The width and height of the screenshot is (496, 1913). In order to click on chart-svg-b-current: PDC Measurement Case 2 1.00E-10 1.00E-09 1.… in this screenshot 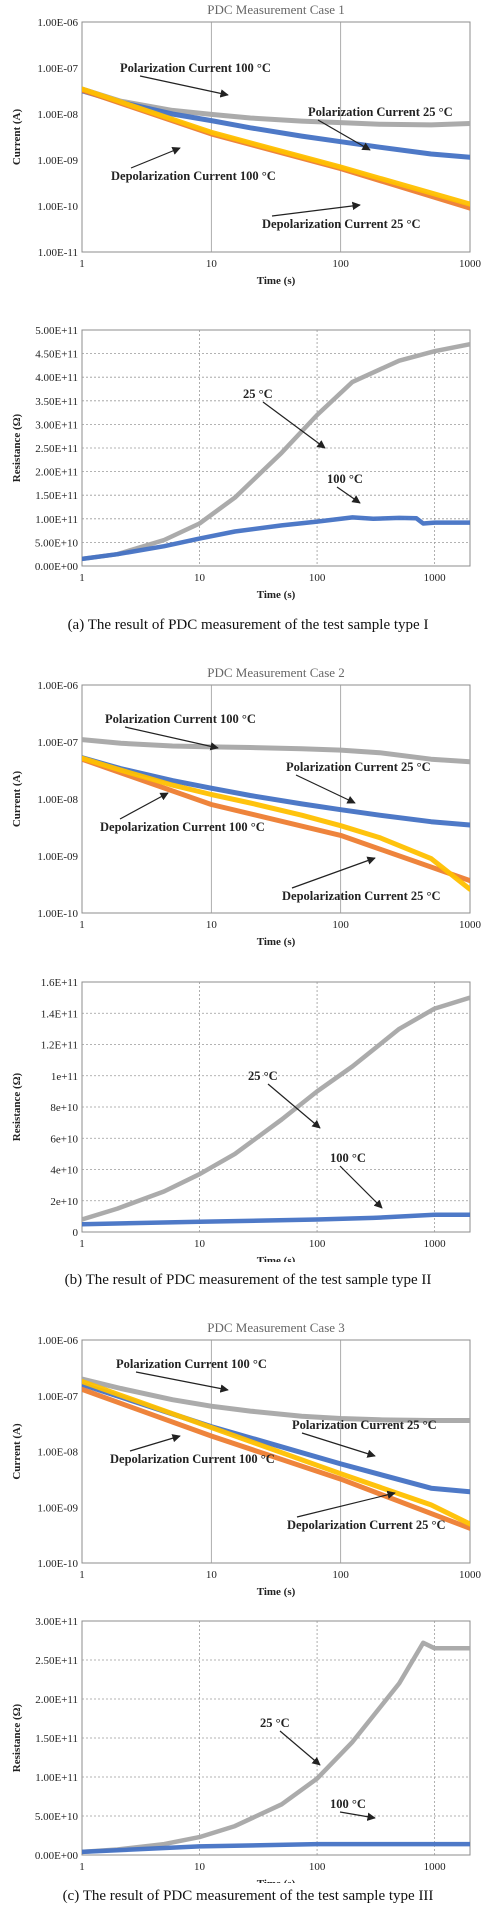, I will do `click(246, 806)`.